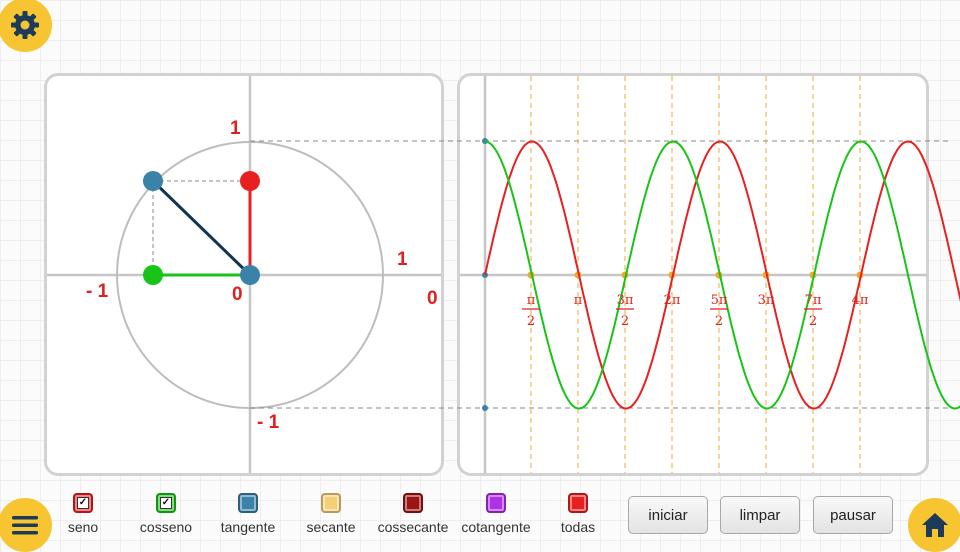  I want to click on label-minus-one-bottom: - 1, so click(268, 422).